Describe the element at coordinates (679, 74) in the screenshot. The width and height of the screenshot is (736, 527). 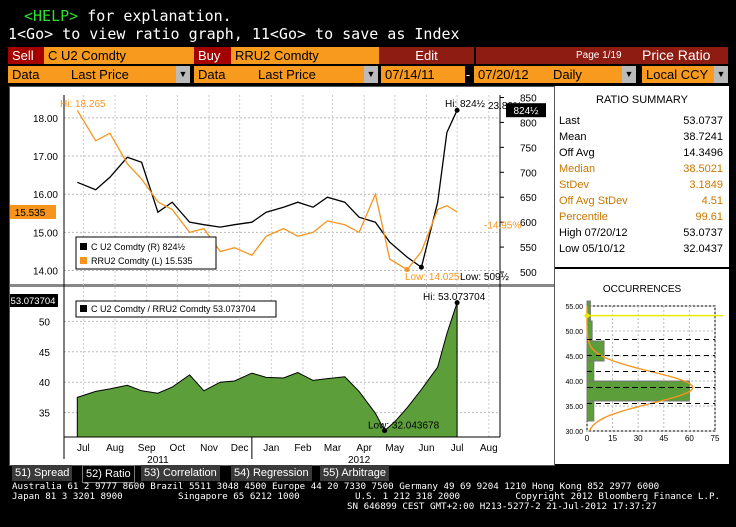
I see `currency-select: Local CCY` at that location.